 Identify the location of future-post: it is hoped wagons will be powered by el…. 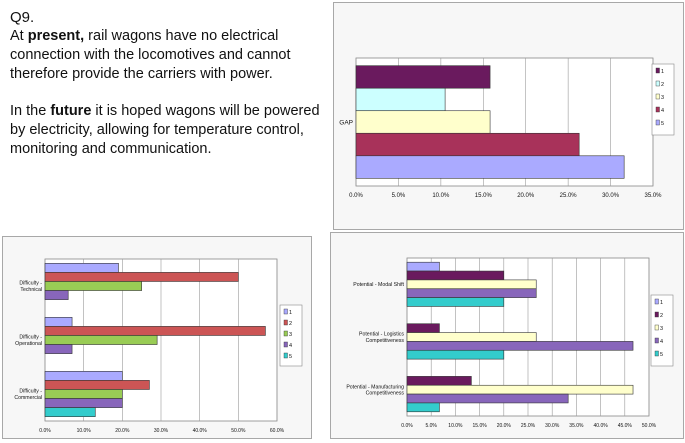
(165, 130).